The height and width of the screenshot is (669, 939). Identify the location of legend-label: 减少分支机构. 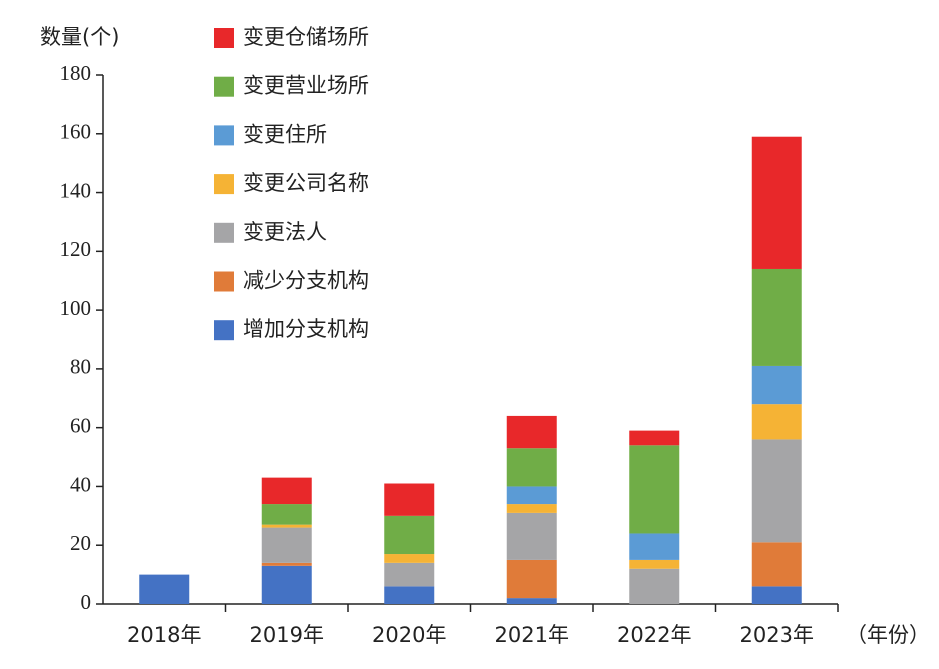
(306, 281).